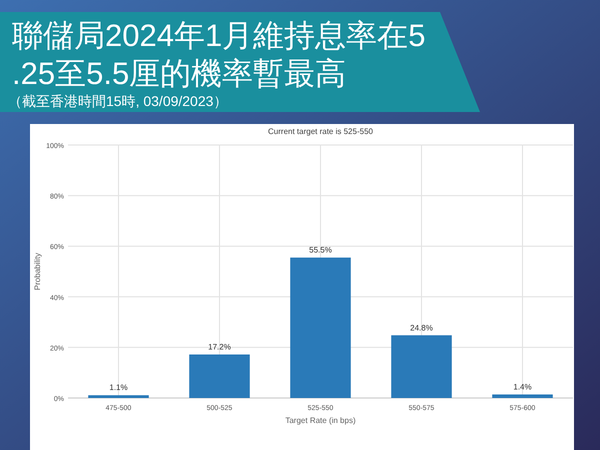  Describe the element at coordinates (37, 271) in the screenshot. I see `y-axis-title: Probability` at that location.